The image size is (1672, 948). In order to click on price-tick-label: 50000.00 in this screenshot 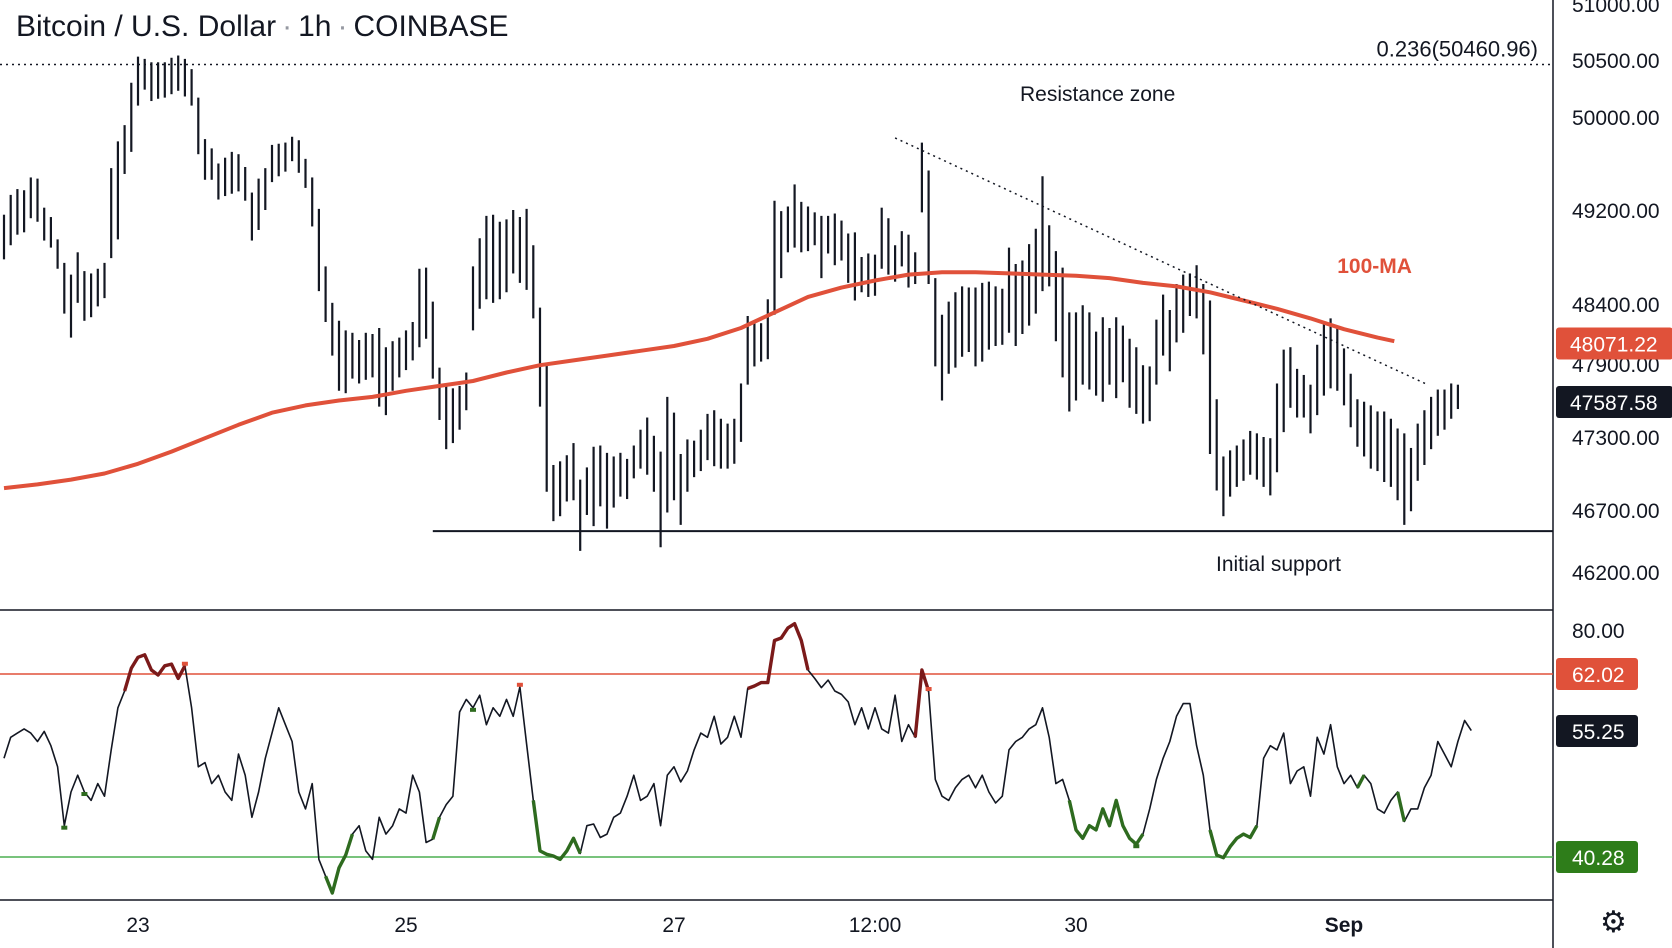, I will do `click(1616, 118)`.